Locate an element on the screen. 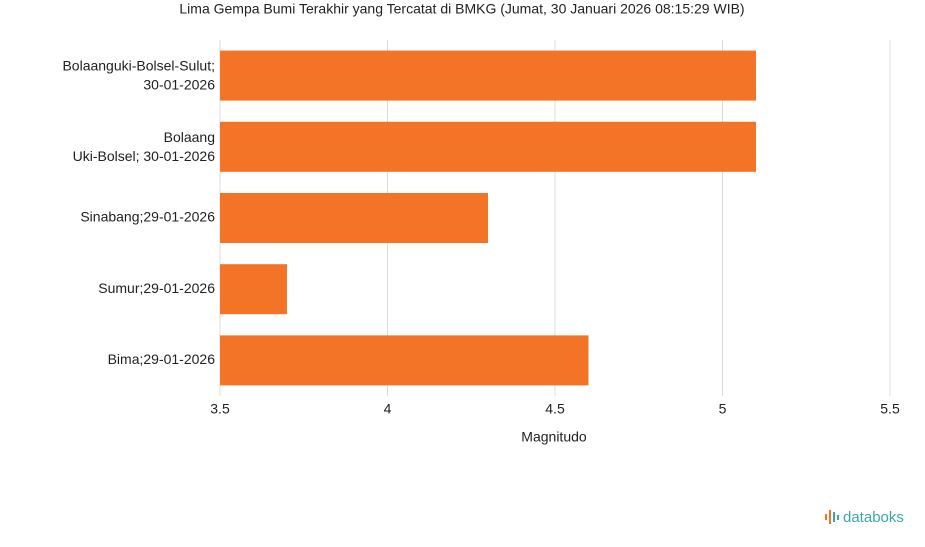 The image size is (925, 547). brand-name: databoks is located at coordinates (873, 517).